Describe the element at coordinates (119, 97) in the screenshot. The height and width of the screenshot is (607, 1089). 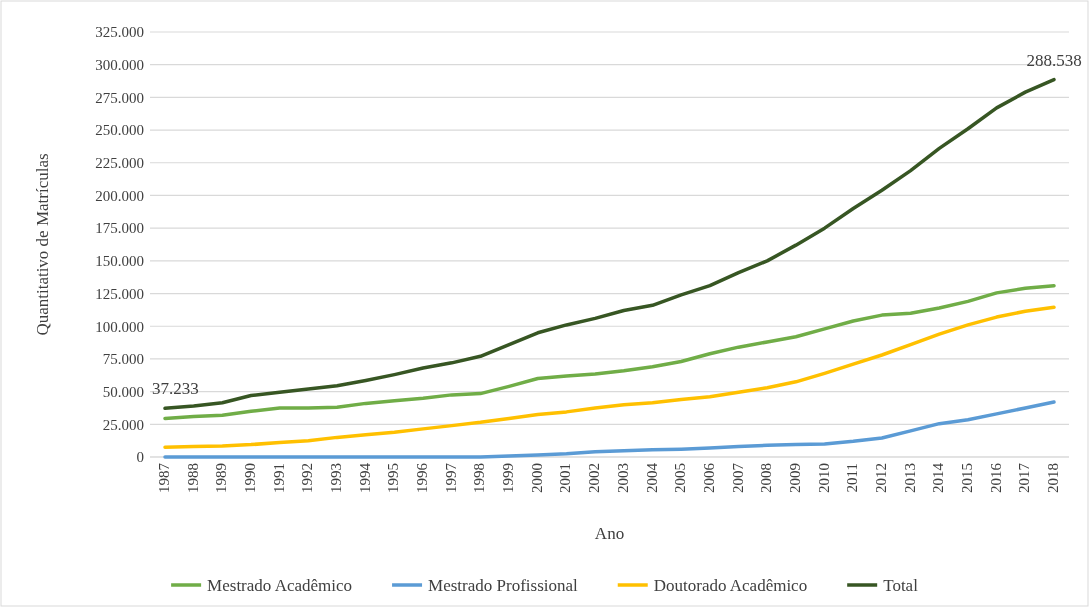
I see `y-tick-label: 275.000` at that location.